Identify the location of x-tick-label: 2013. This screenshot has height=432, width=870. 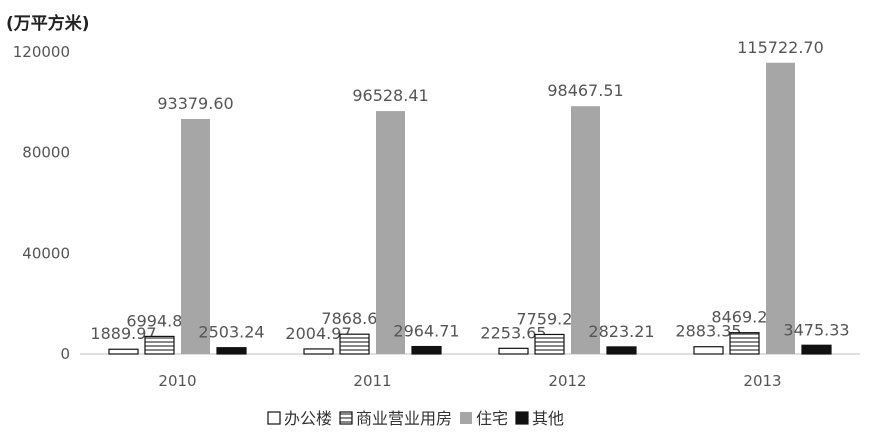
(762, 381).